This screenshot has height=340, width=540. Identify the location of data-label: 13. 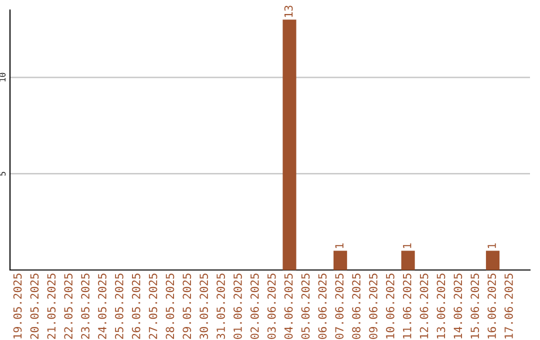
(288, 11).